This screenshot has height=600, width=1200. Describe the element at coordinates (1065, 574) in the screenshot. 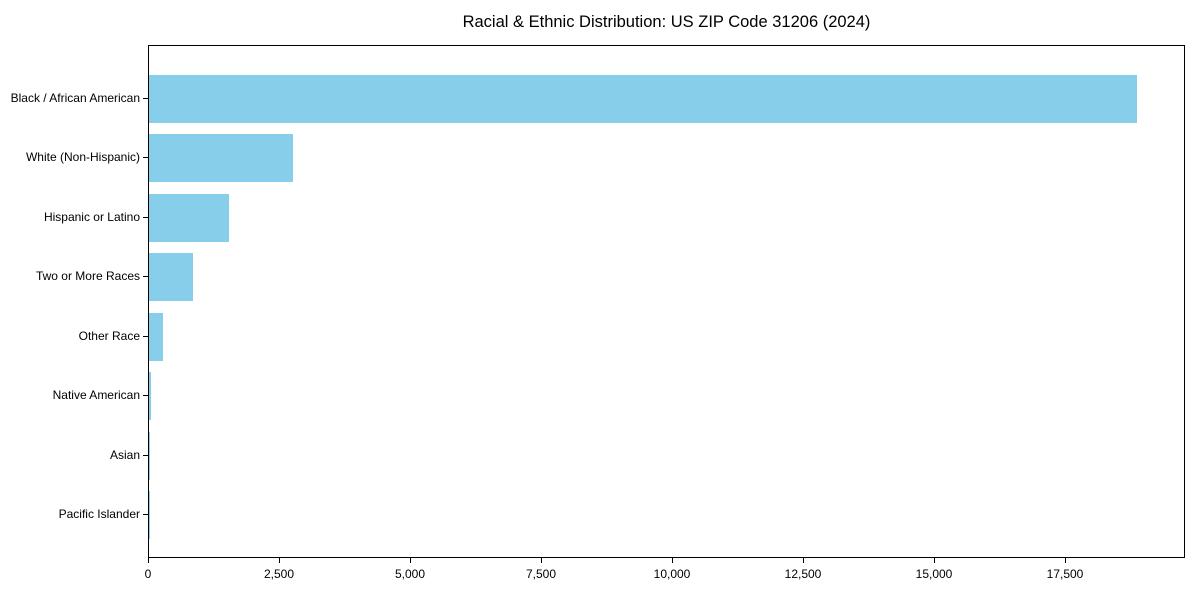

I see `x-tick-label: 17,500` at that location.